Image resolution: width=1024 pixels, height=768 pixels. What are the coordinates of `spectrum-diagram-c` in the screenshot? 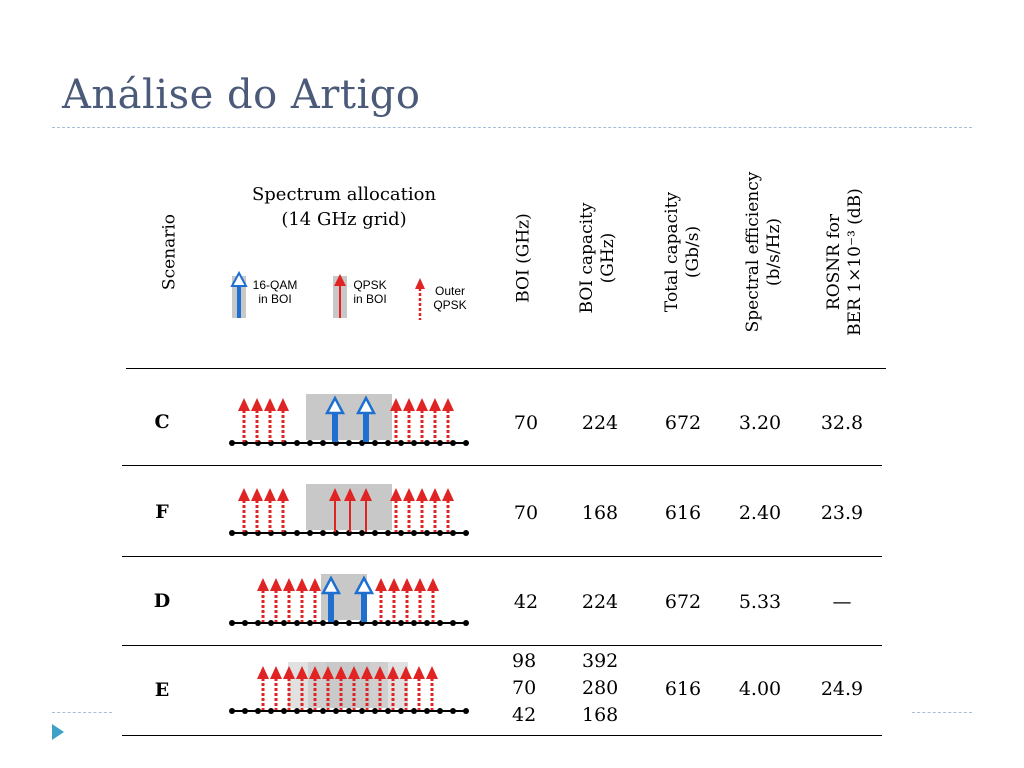 It's located at (349, 420).